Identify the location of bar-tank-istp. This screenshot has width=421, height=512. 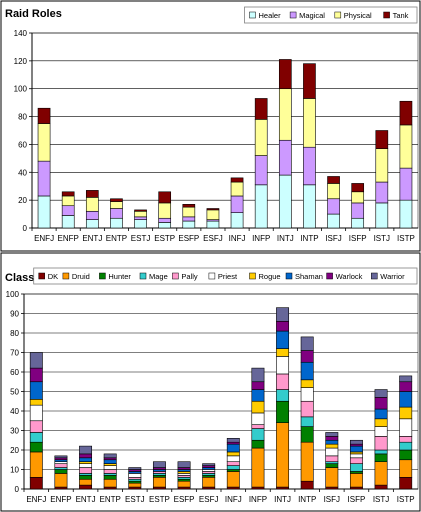
(406, 113).